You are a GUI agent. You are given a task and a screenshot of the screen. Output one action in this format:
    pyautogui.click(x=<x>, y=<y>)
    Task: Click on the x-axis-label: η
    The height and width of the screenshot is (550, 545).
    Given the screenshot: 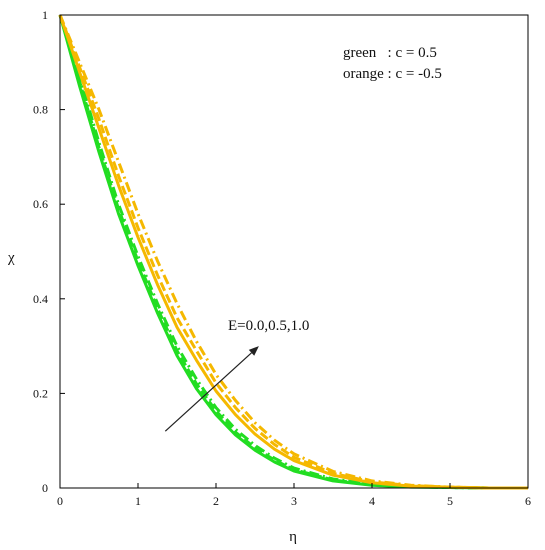 What is the action you would take?
    pyautogui.click(x=293, y=537)
    